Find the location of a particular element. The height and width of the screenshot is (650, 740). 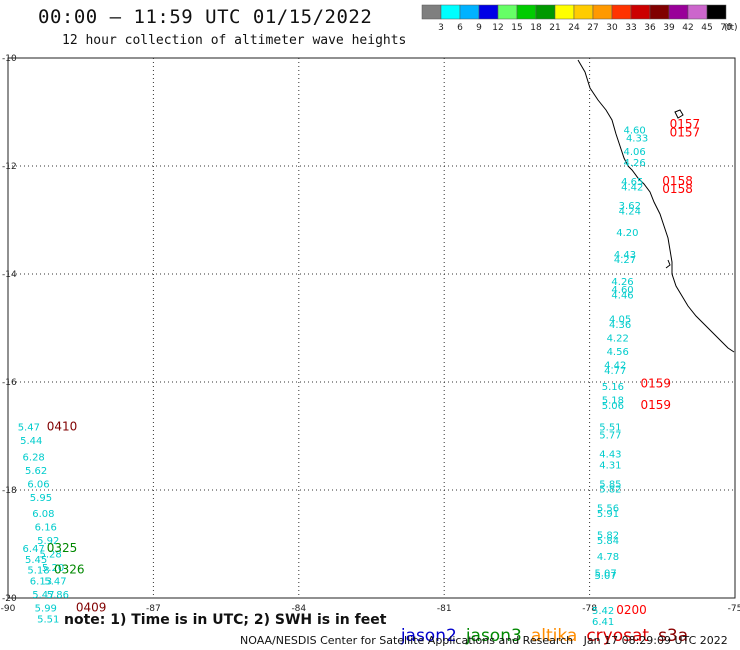

wave-height-label: 4.06 is located at coordinates (635, 152).